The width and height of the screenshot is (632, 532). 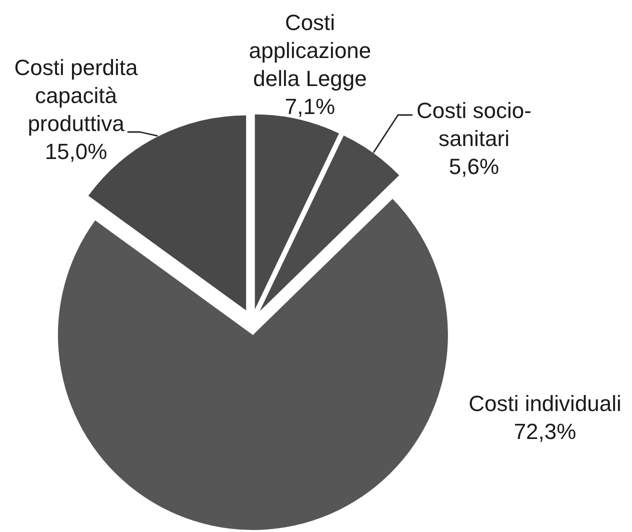 I want to click on slice-label: Costi socio-sanitari, so click(x=474, y=124).